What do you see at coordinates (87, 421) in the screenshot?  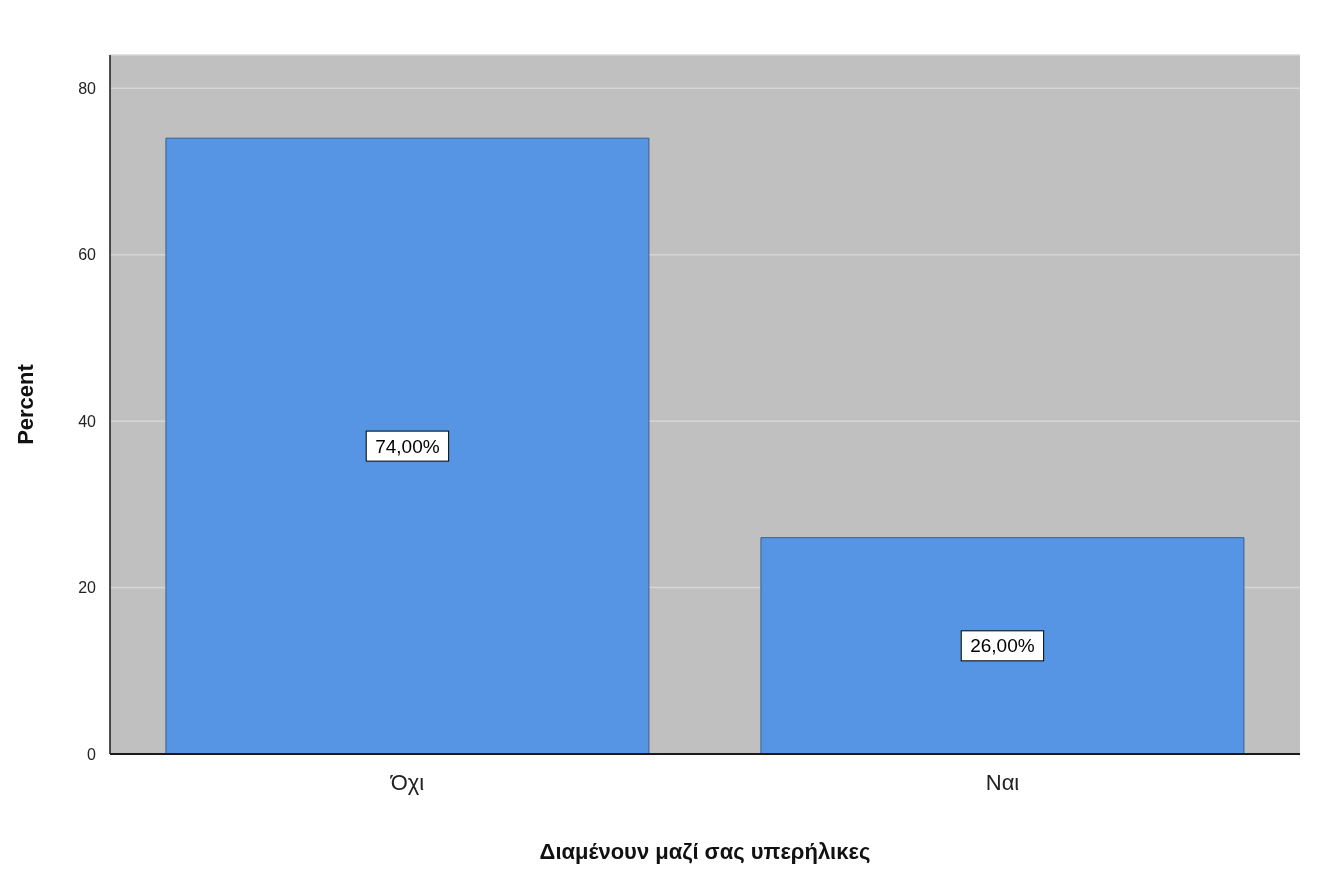 I see `y-tick-label: 40` at bounding box center [87, 421].